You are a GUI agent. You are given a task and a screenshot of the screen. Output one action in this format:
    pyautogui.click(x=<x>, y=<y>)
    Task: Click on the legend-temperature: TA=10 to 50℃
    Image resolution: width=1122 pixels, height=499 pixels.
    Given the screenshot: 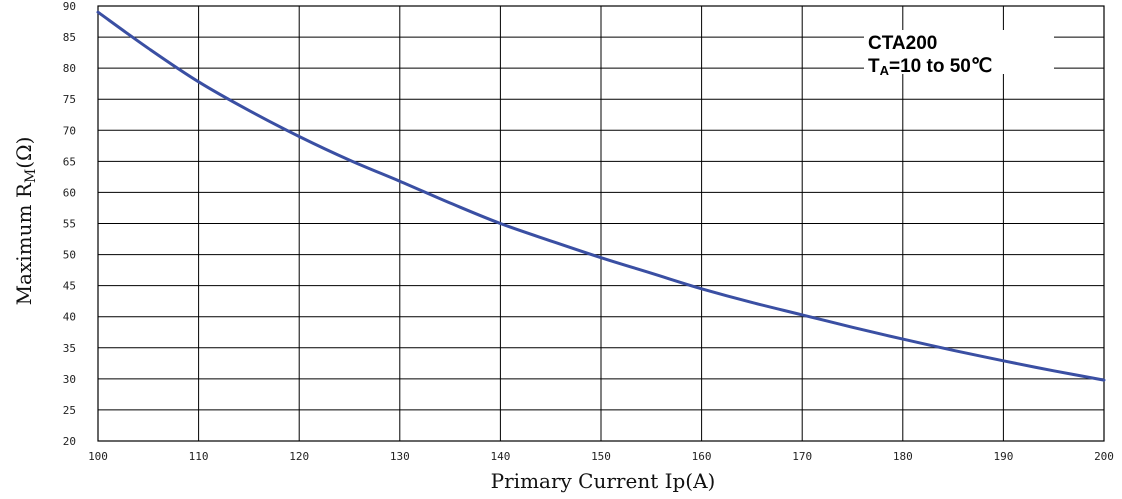 What is the action you would take?
    pyautogui.click(x=930, y=67)
    